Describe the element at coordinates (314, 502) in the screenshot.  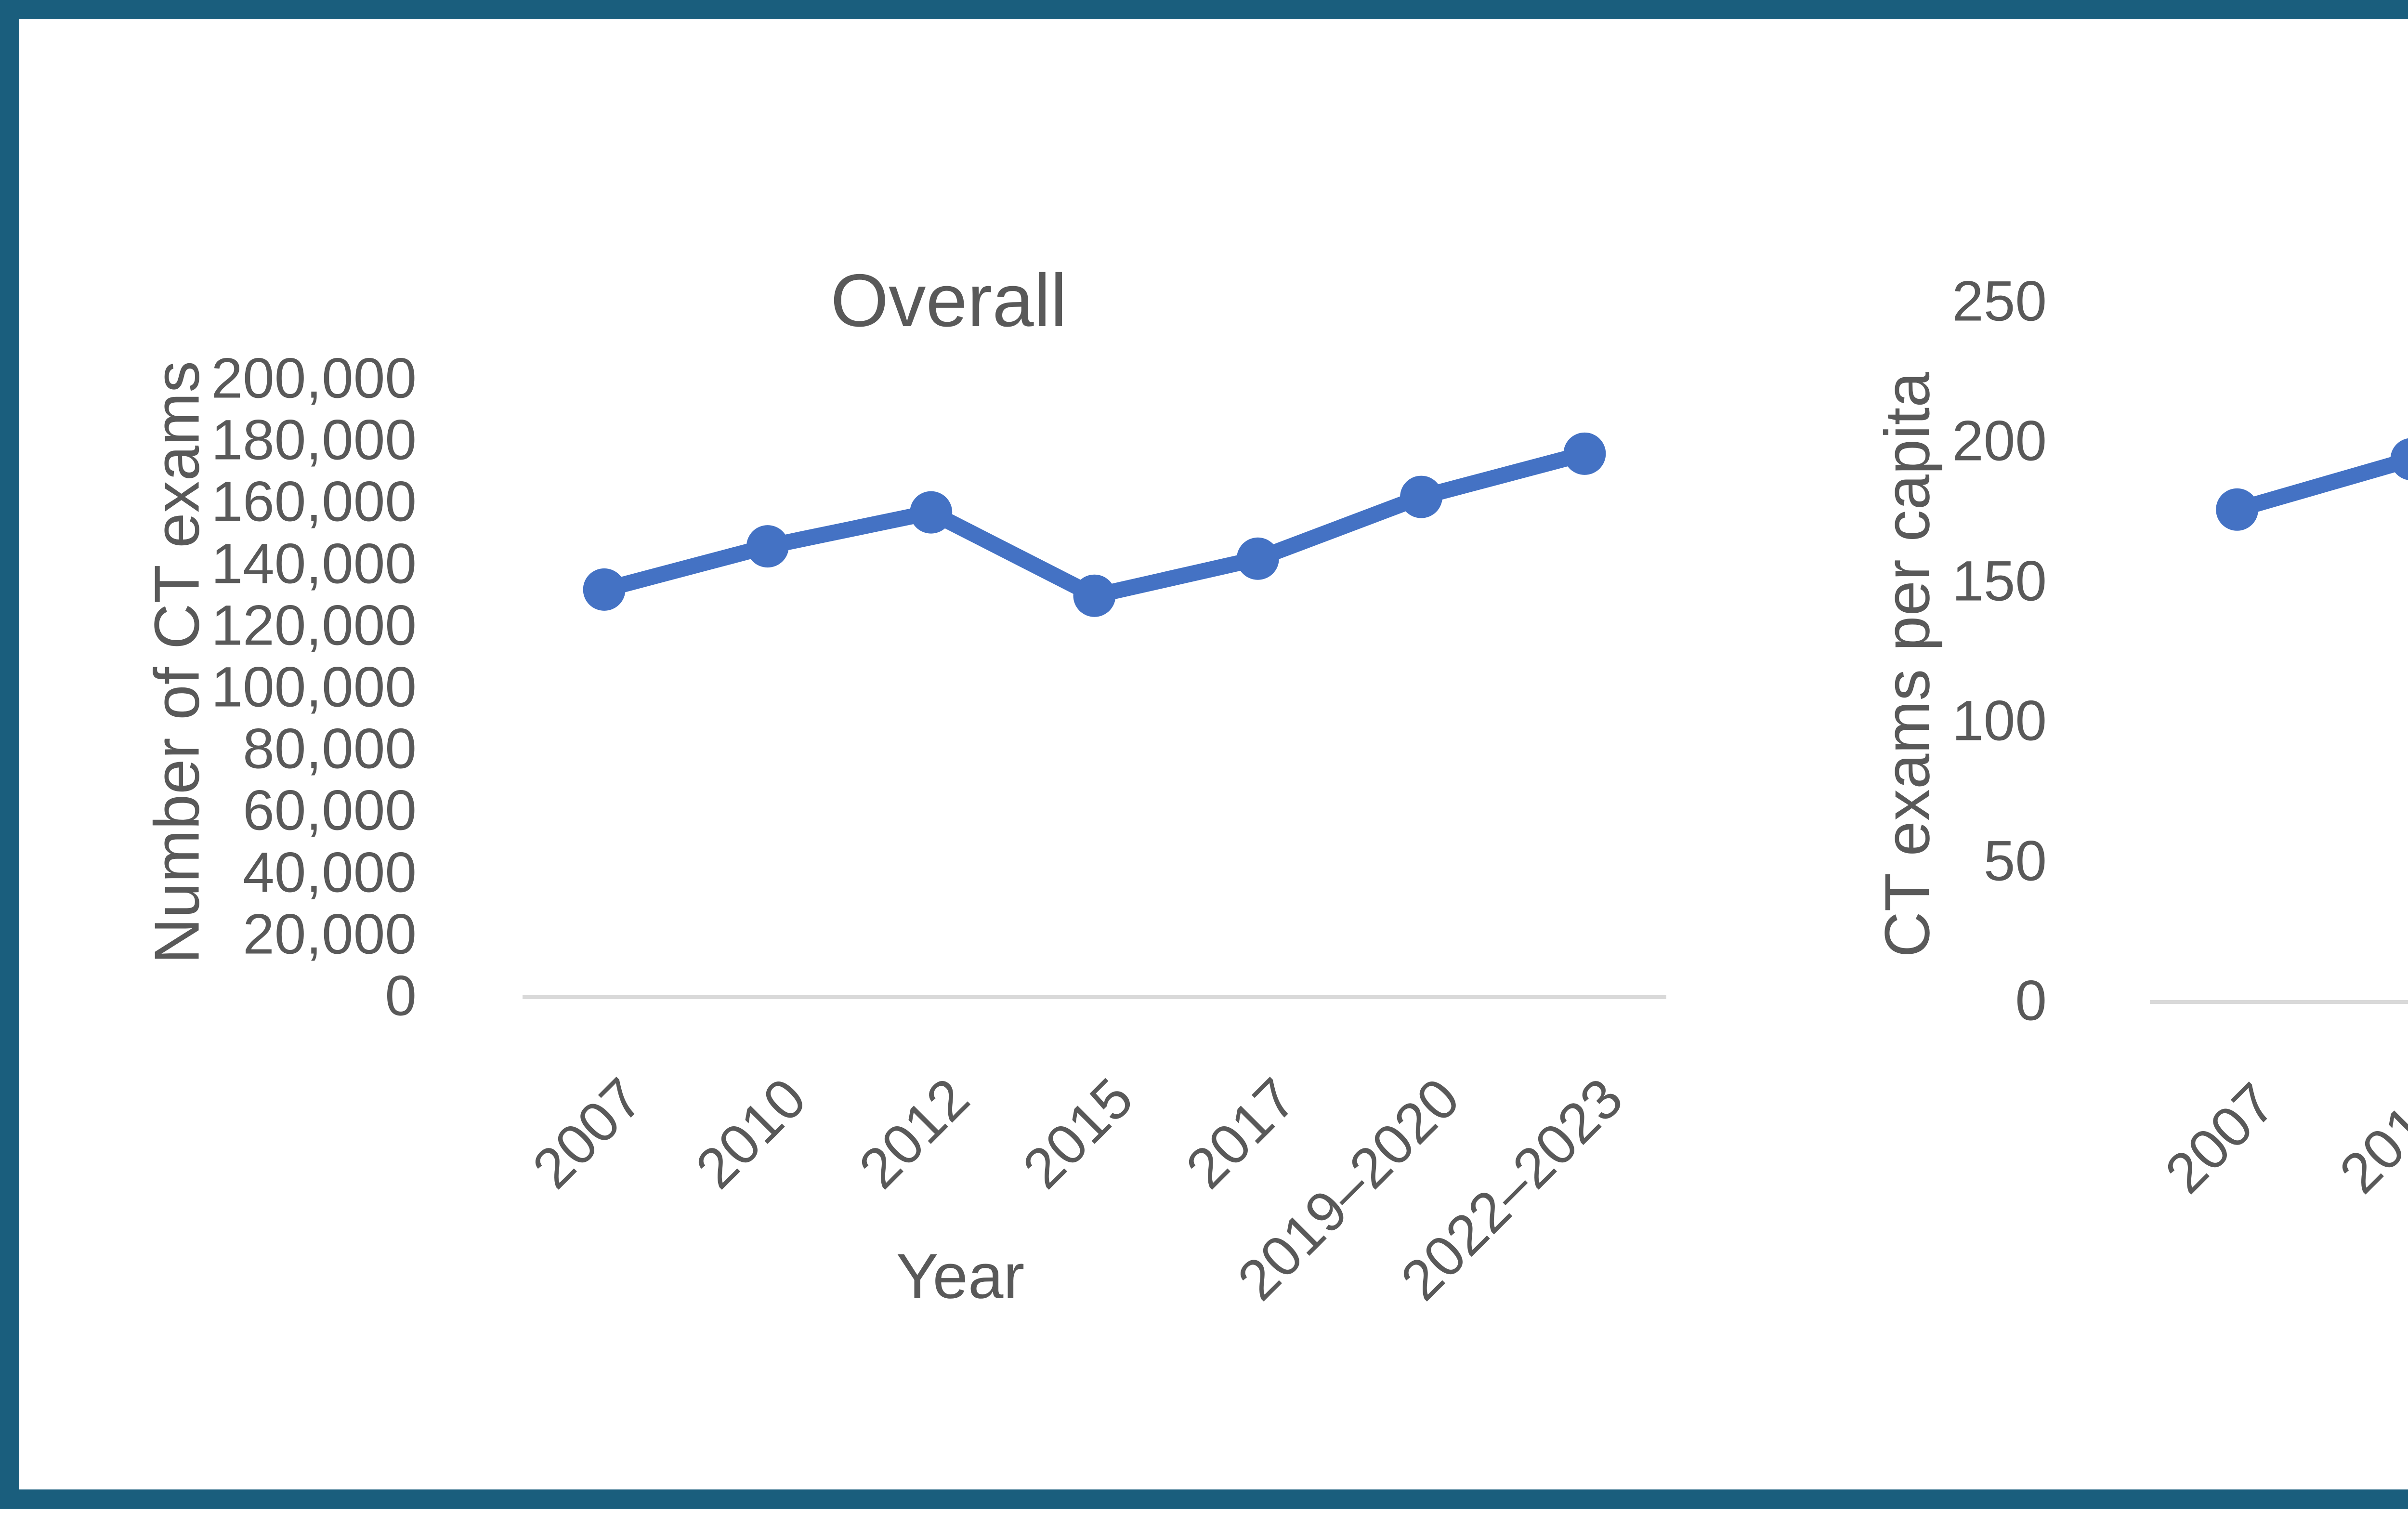
I see `y-tick-label: 160,000` at that location.